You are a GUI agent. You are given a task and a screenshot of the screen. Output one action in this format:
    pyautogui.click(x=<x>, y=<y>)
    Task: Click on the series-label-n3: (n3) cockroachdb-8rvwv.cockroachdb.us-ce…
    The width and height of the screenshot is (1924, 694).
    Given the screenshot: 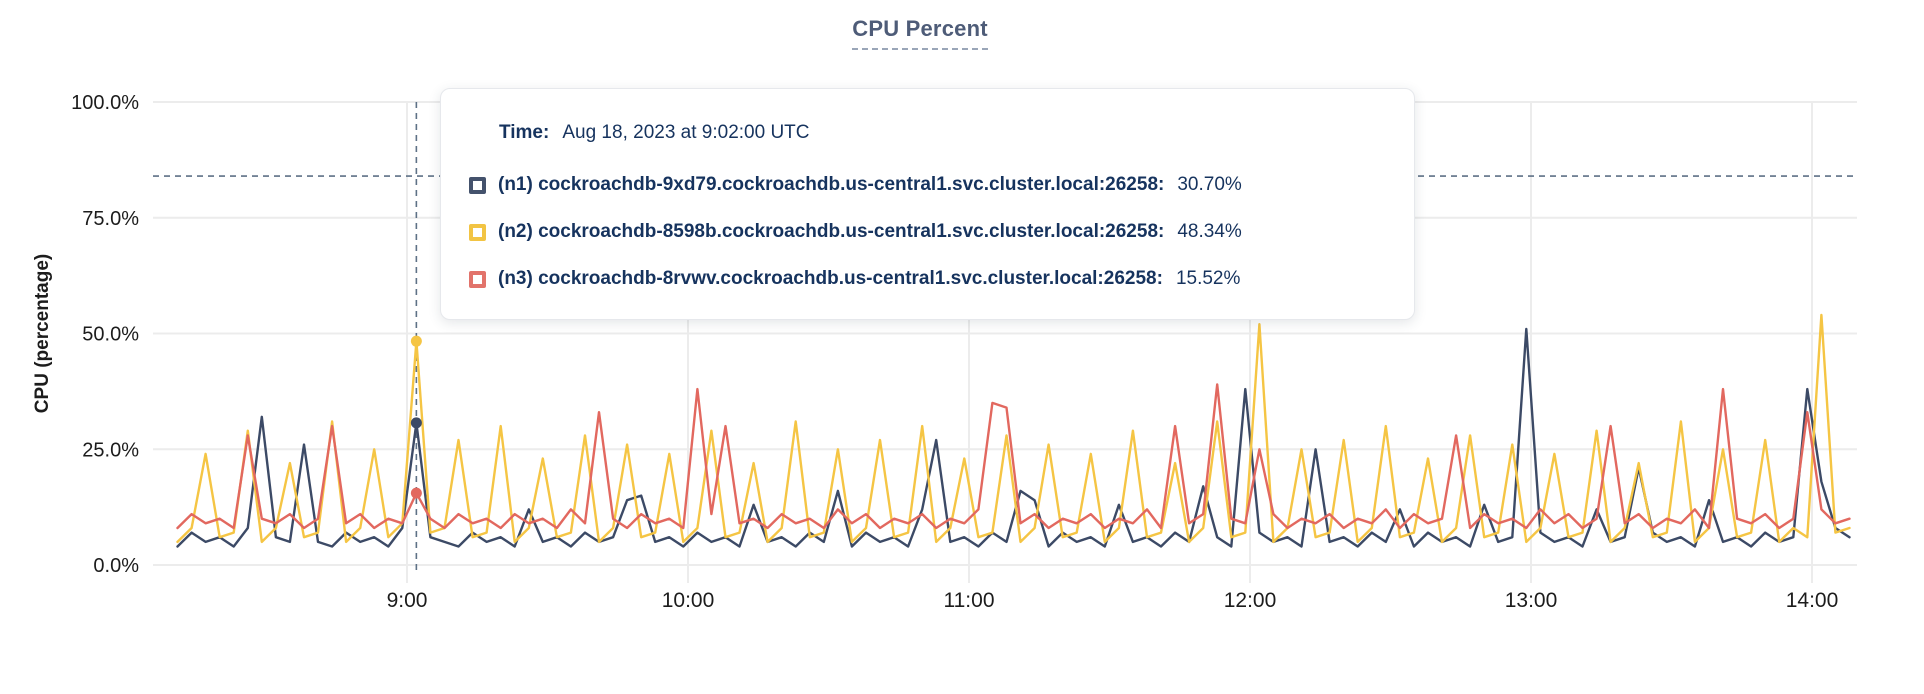 What is the action you would take?
    pyautogui.click(x=830, y=278)
    